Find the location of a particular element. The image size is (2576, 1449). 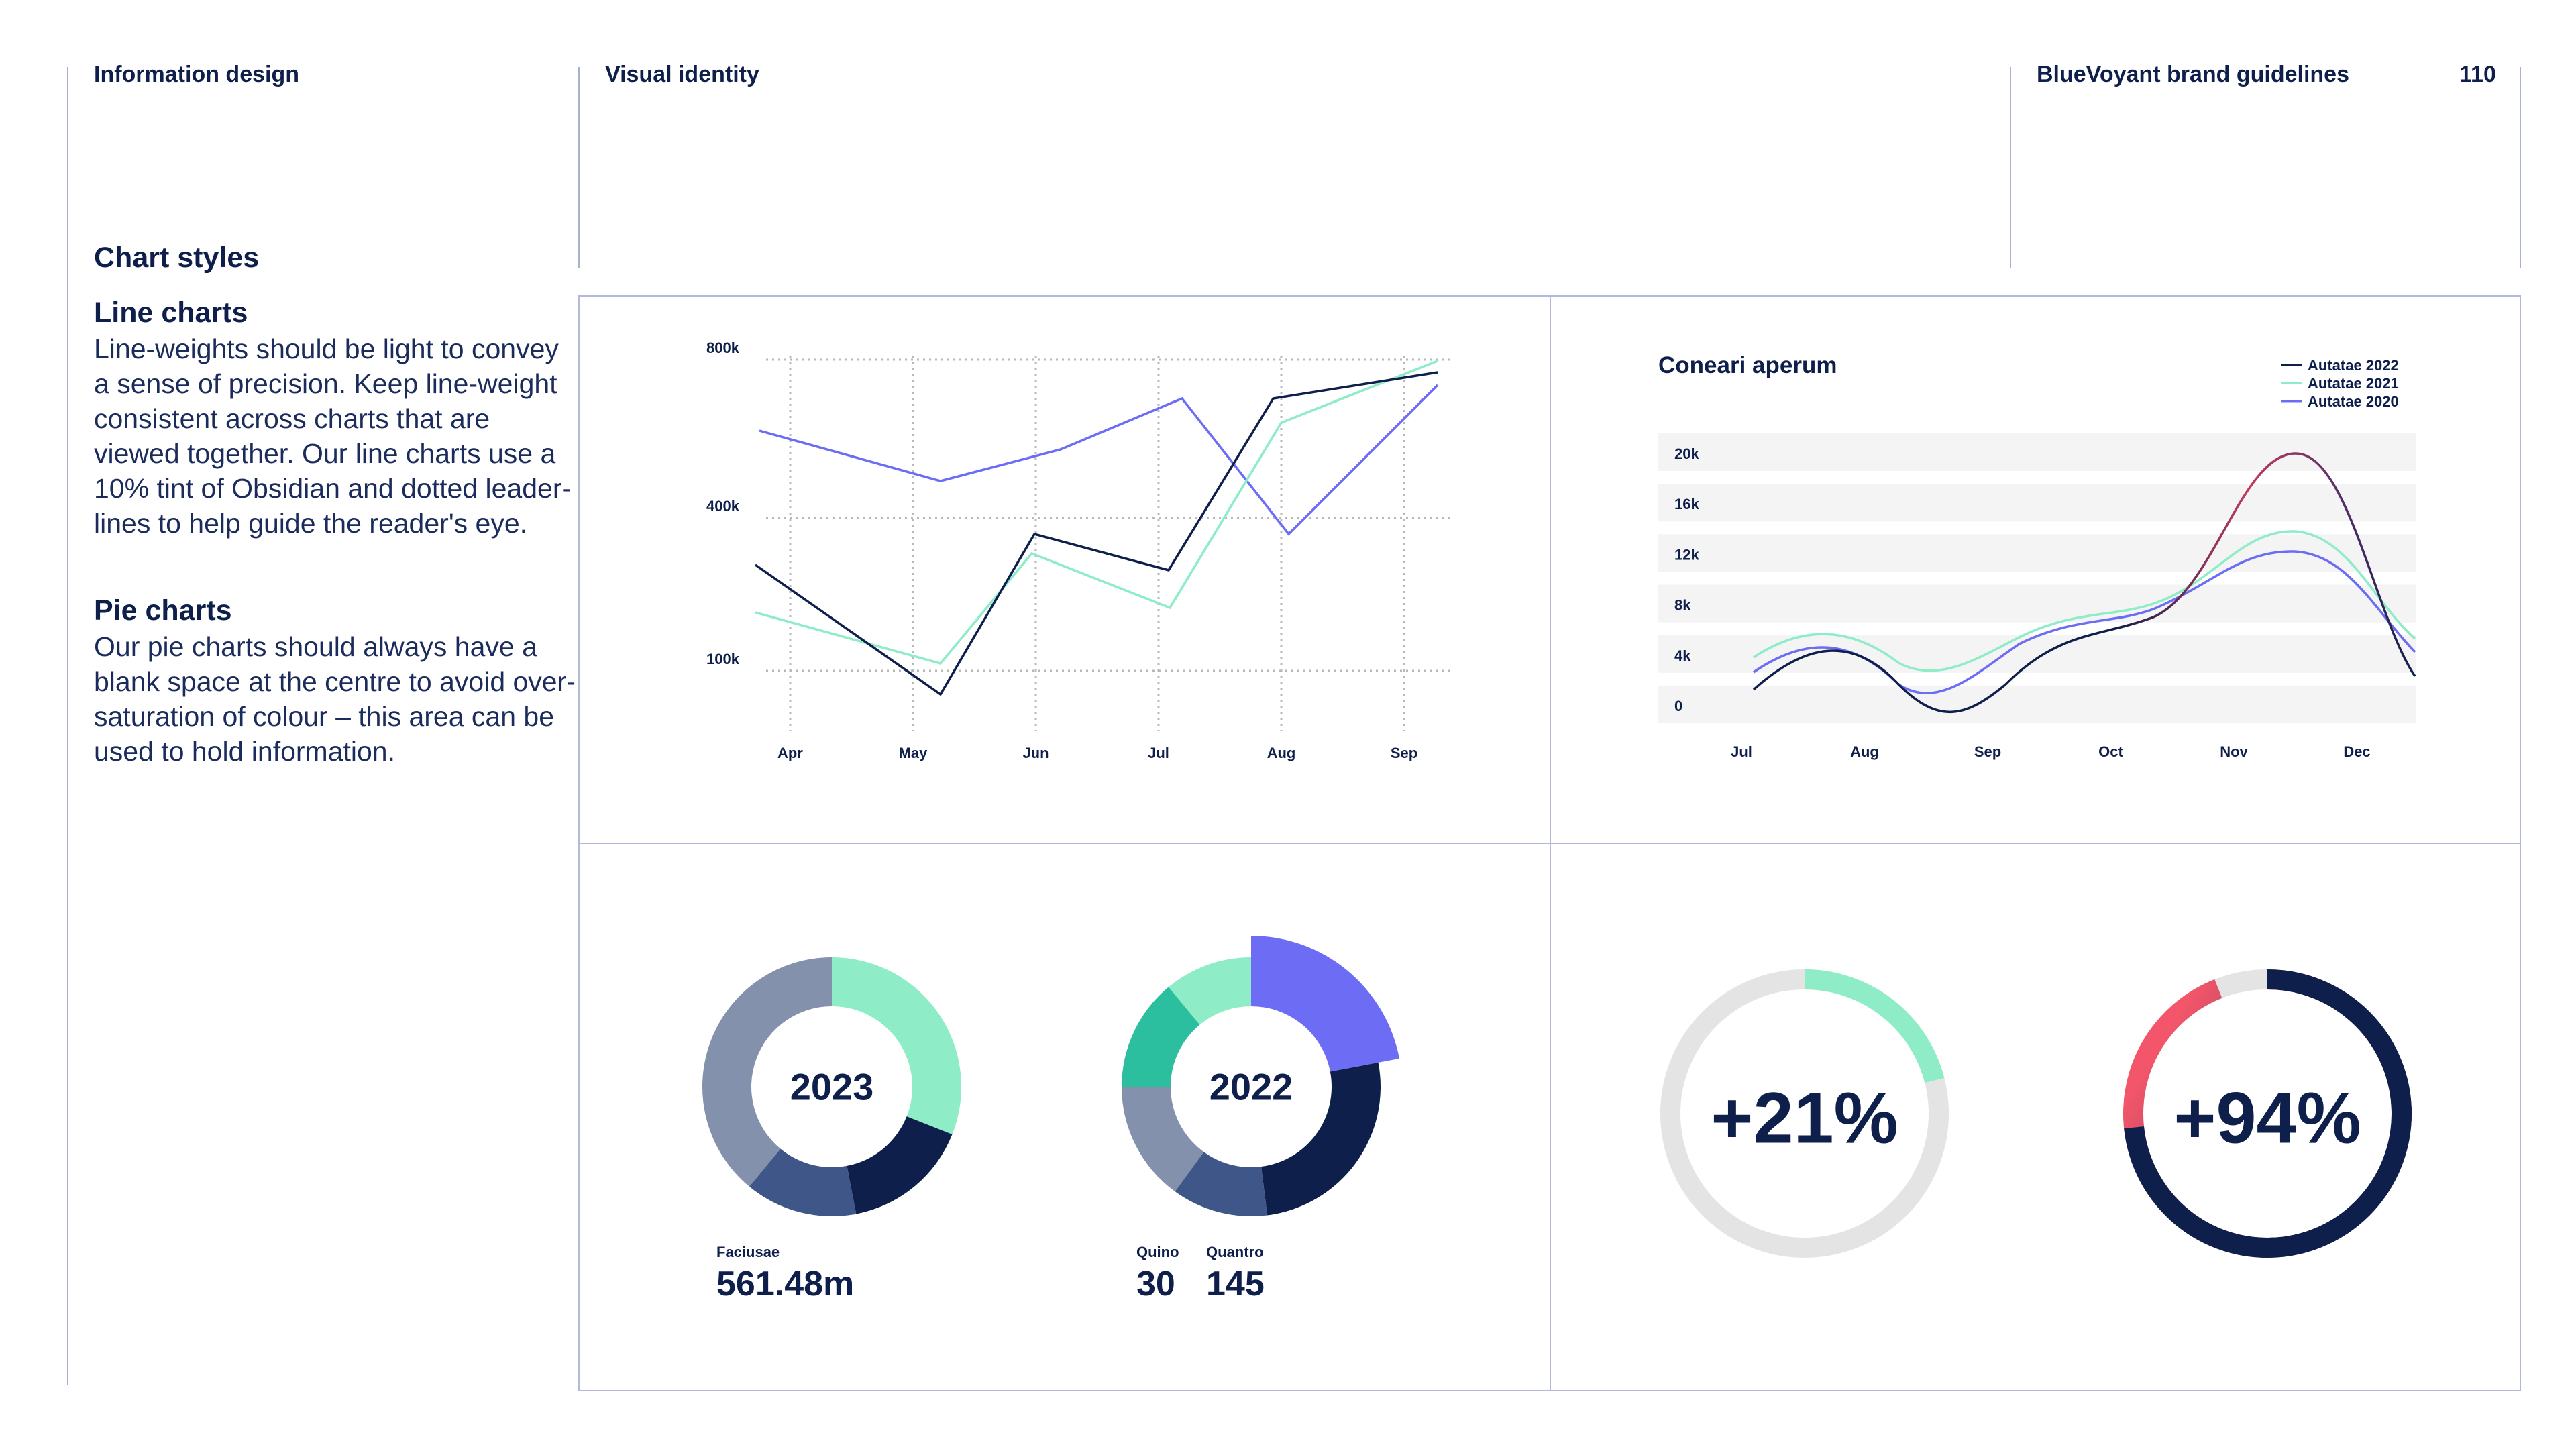

donut-chart-2022: 2022 is located at coordinates (1261, 1076).